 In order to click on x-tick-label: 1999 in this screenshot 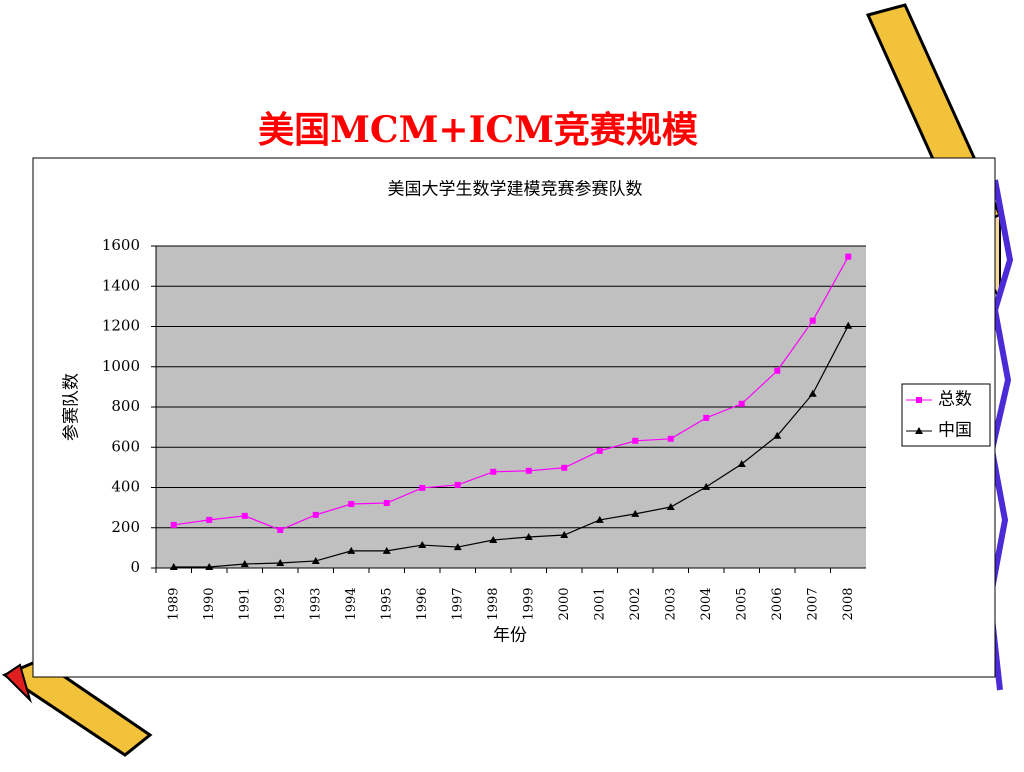, I will do `click(528, 603)`.